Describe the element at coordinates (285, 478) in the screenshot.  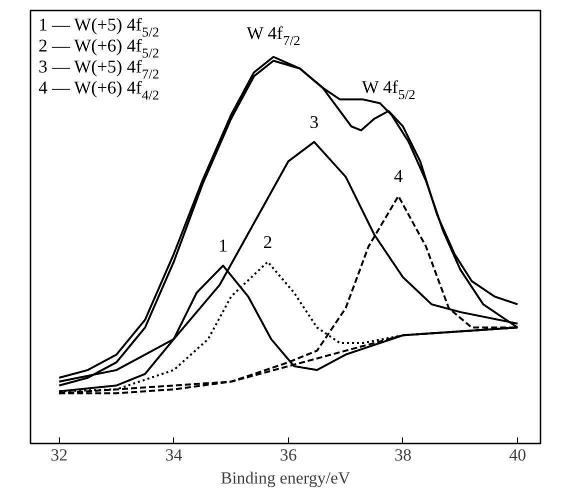
I see `x-axis-title: Binding energy/eV` at that location.